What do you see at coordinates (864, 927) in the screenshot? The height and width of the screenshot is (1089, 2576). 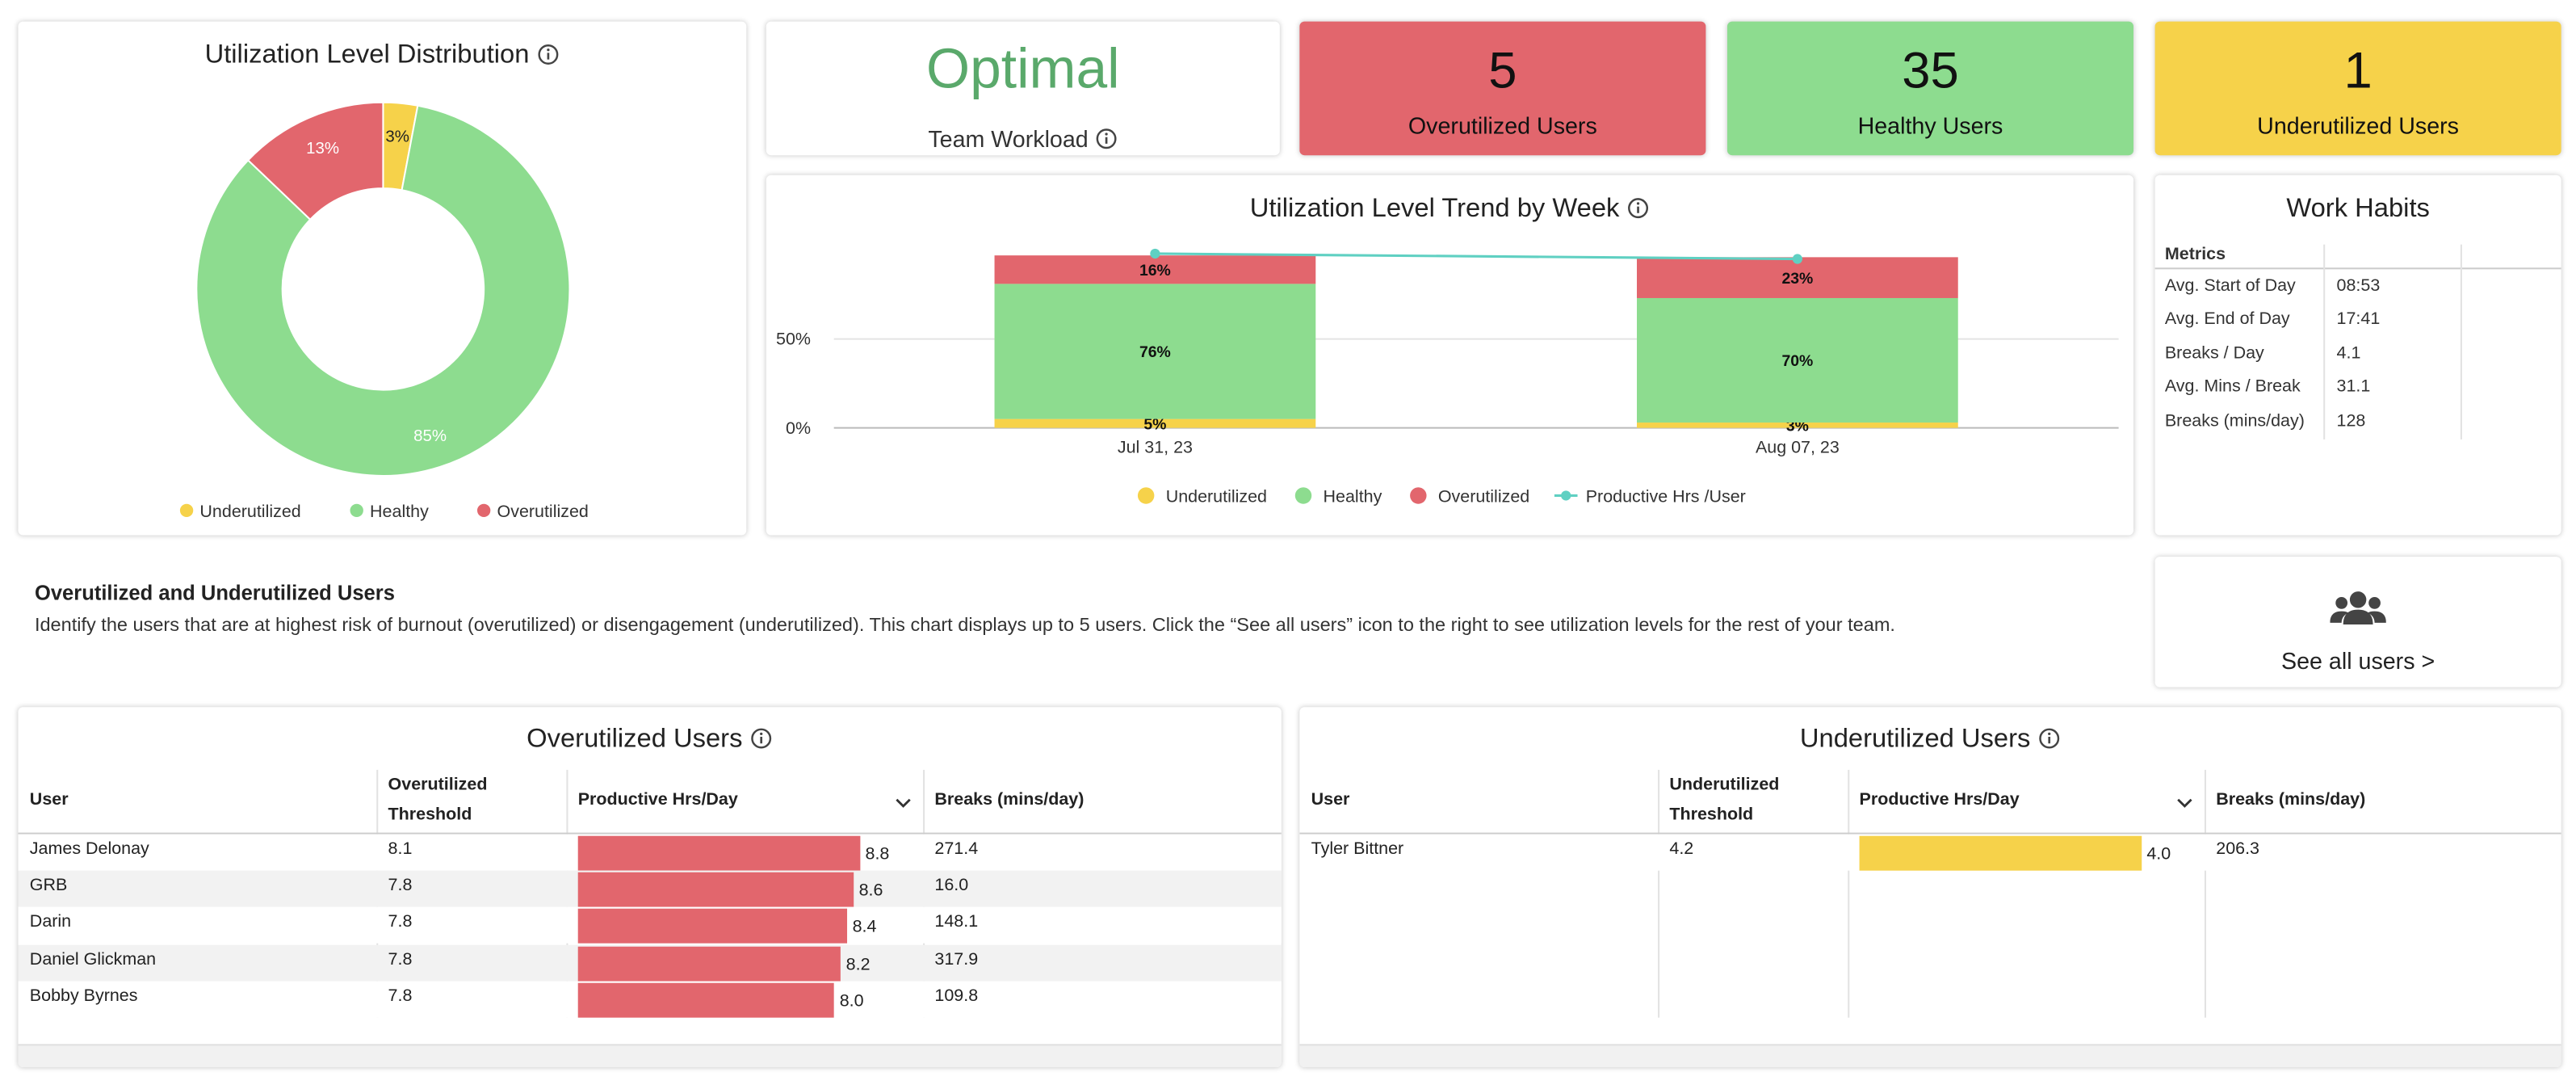 I see `productive-label: 8.4` at bounding box center [864, 927].